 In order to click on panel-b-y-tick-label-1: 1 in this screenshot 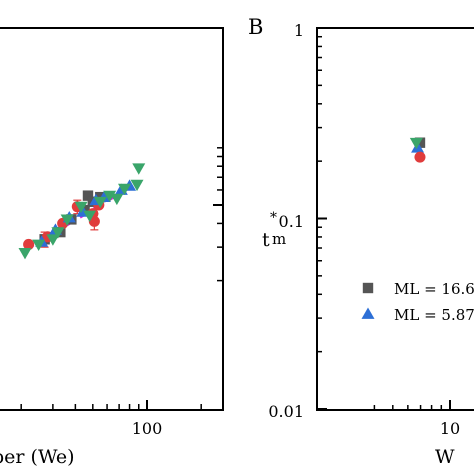, I will do `click(299, 30)`.